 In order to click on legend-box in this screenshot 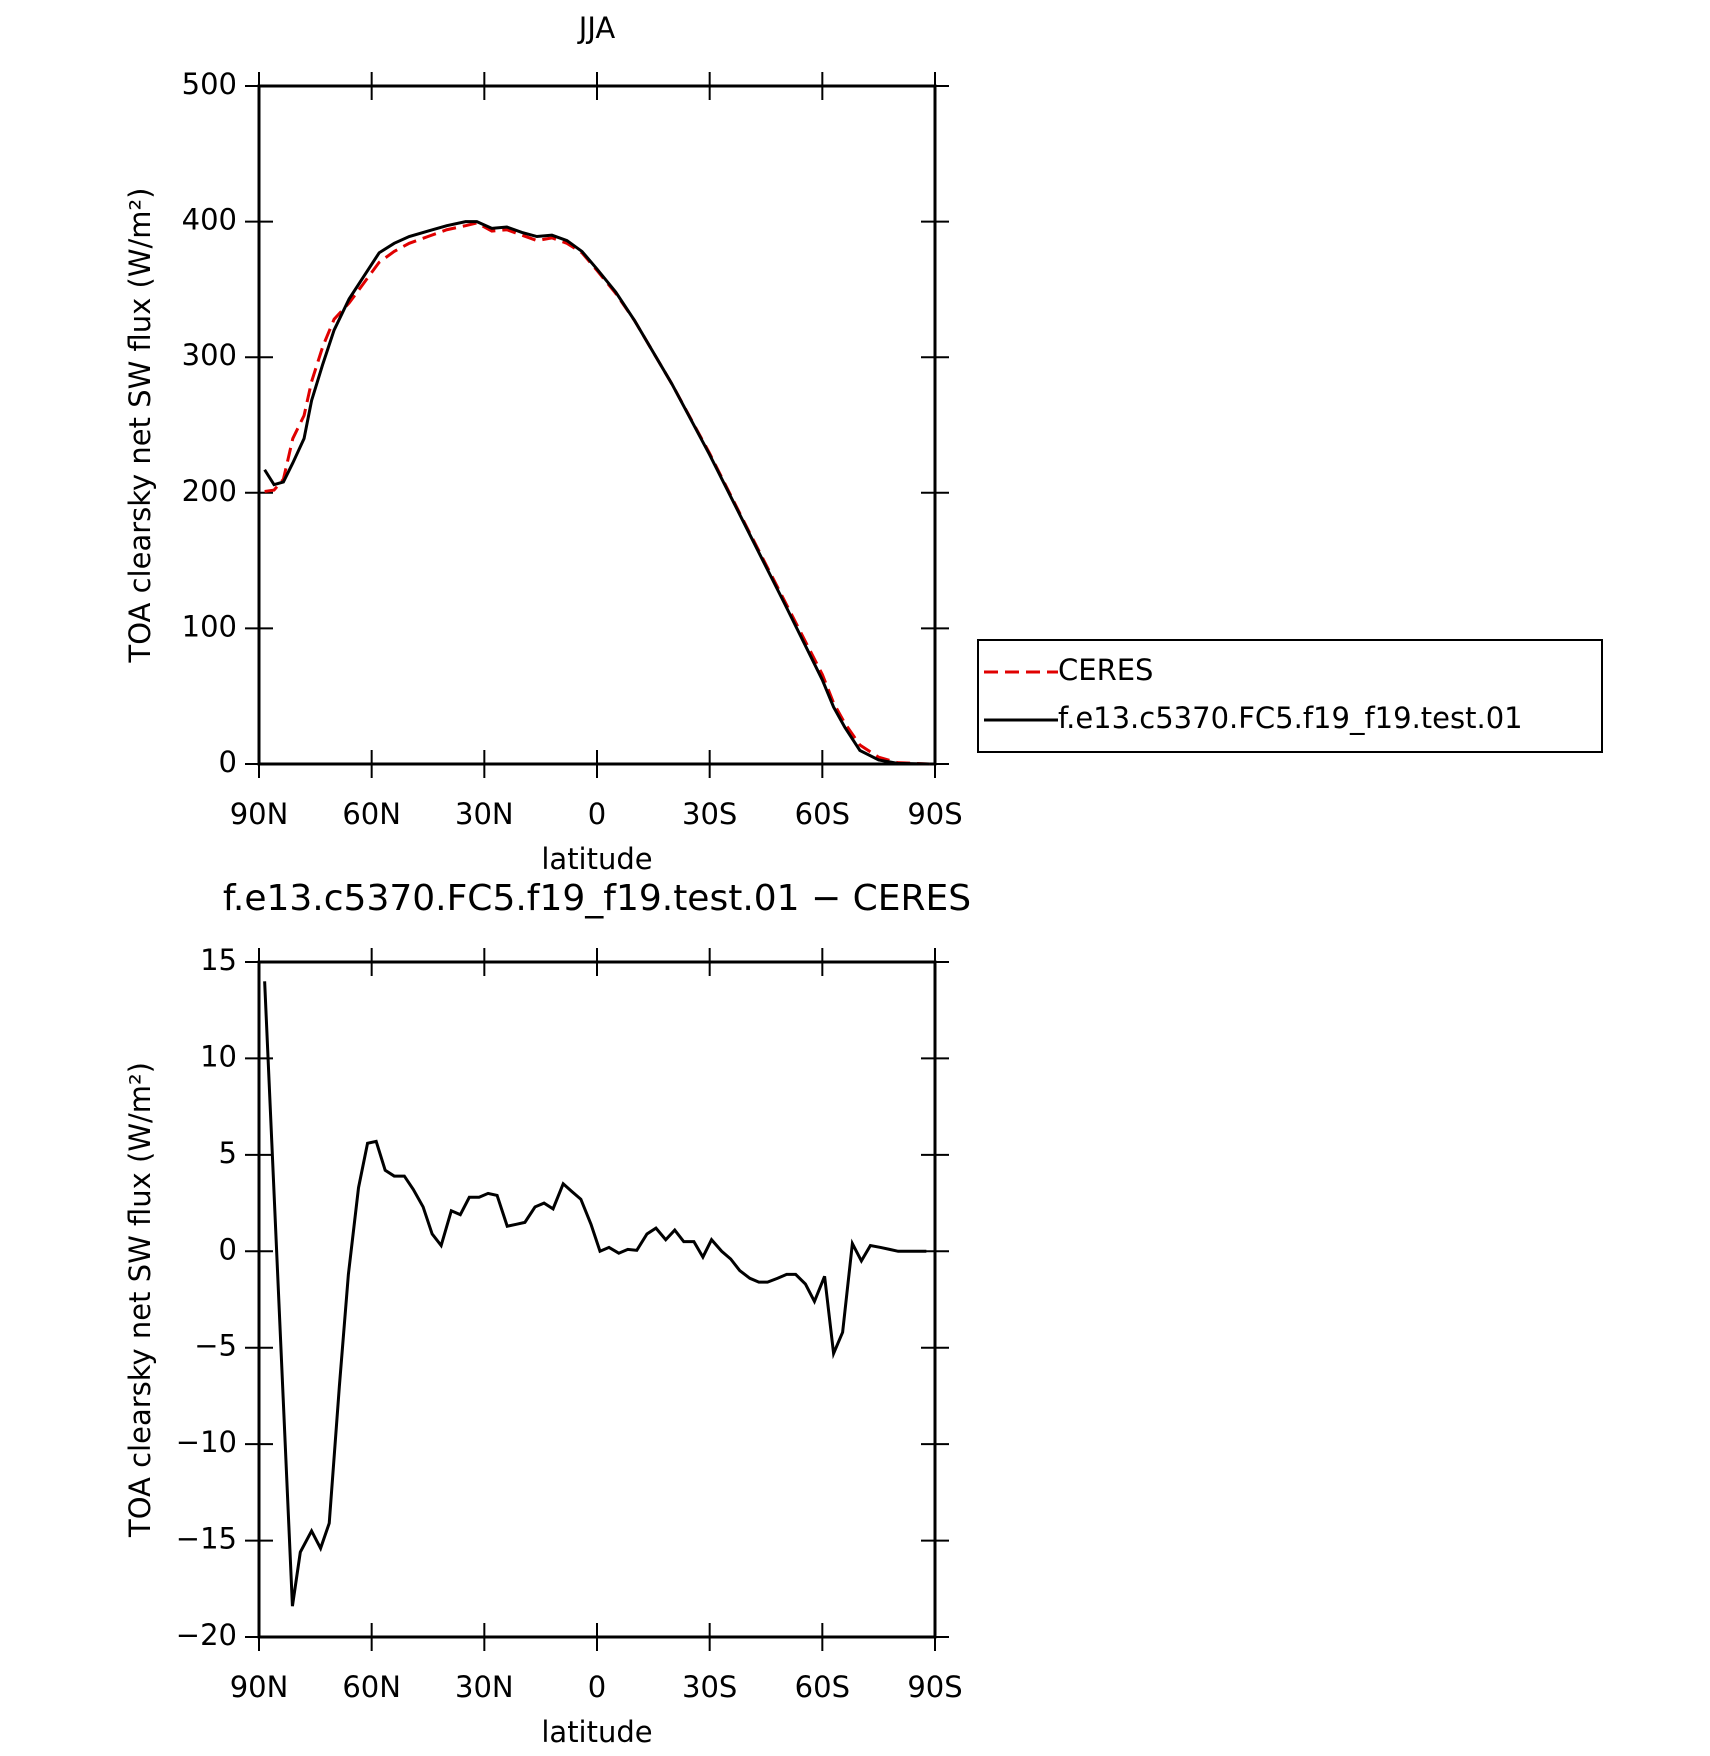, I will do `click(1290, 696)`.